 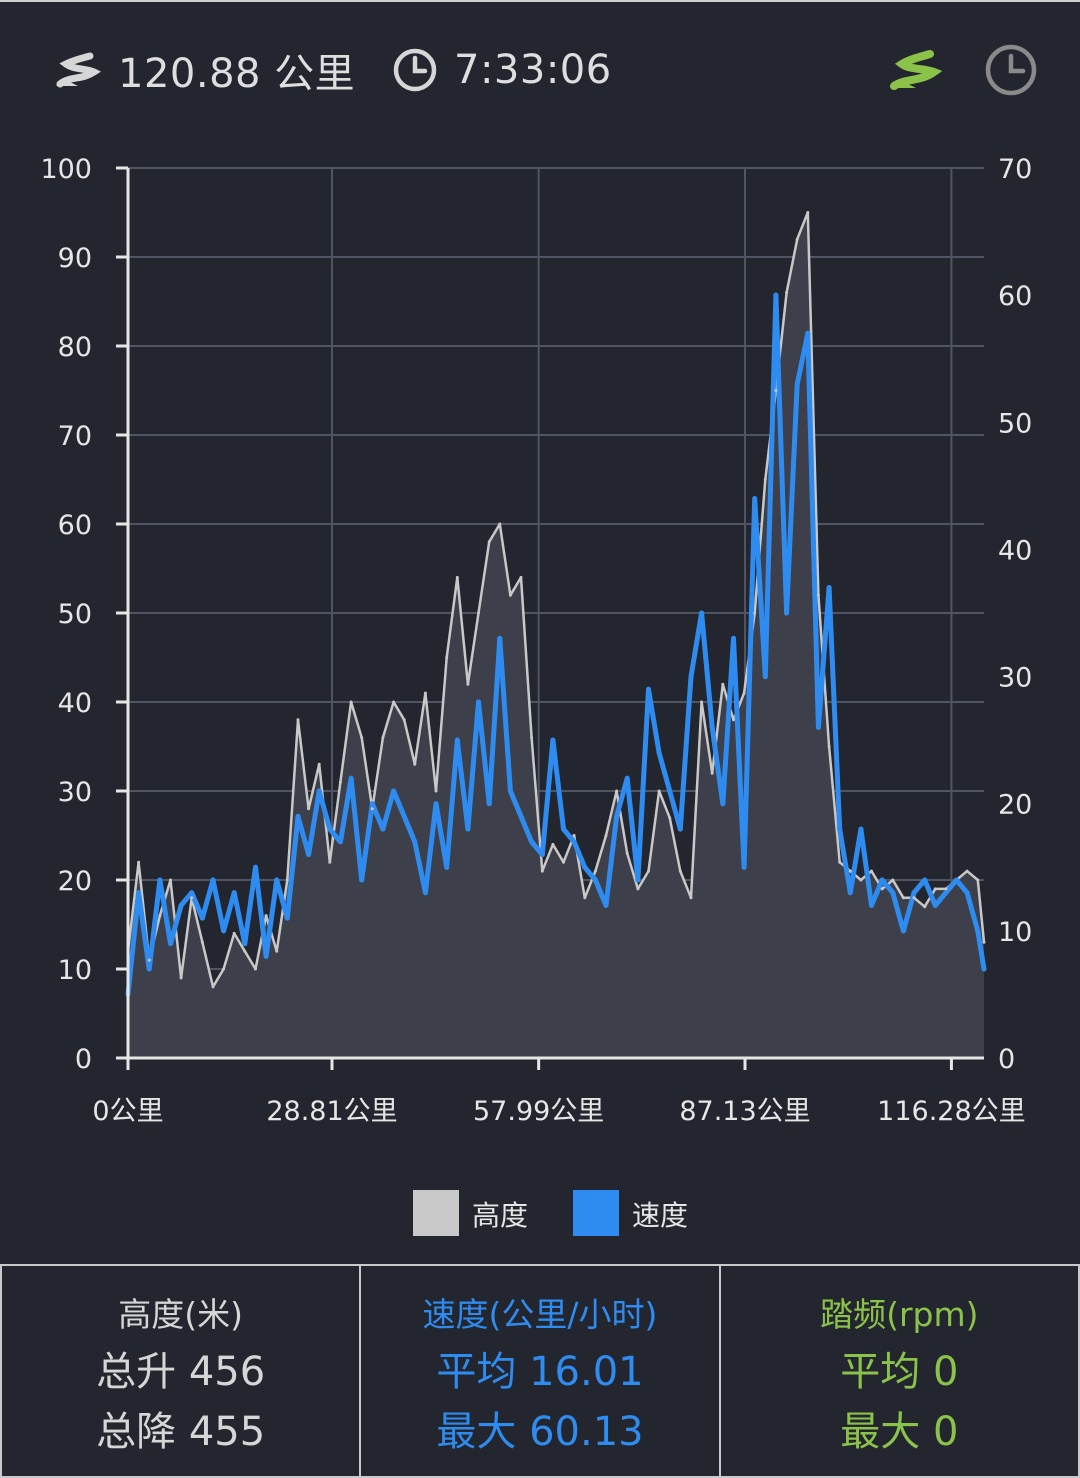 I want to click on duration-summary: 7:33:06, so click(x=502, y=70).